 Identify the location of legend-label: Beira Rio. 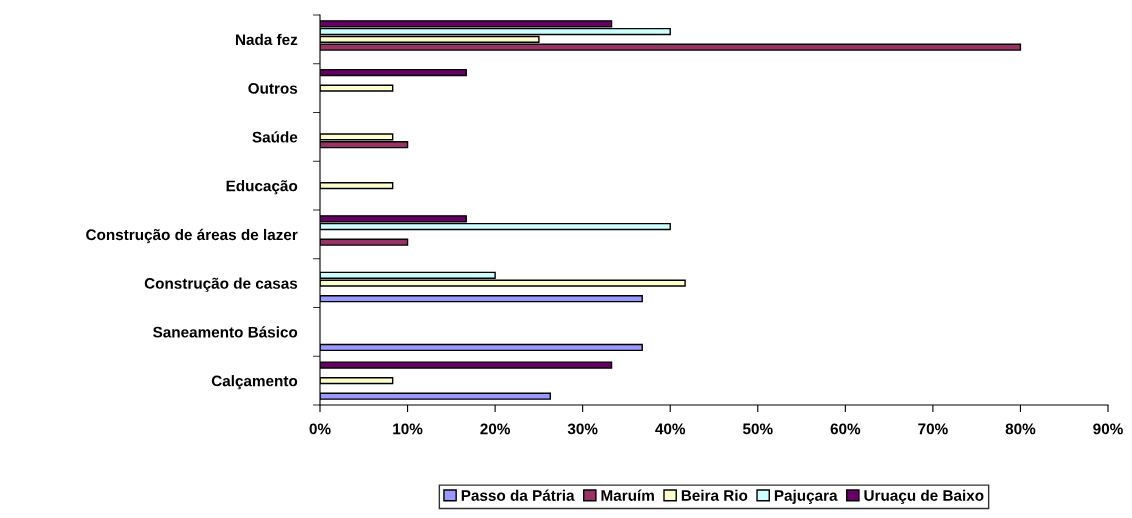
(714, 495).